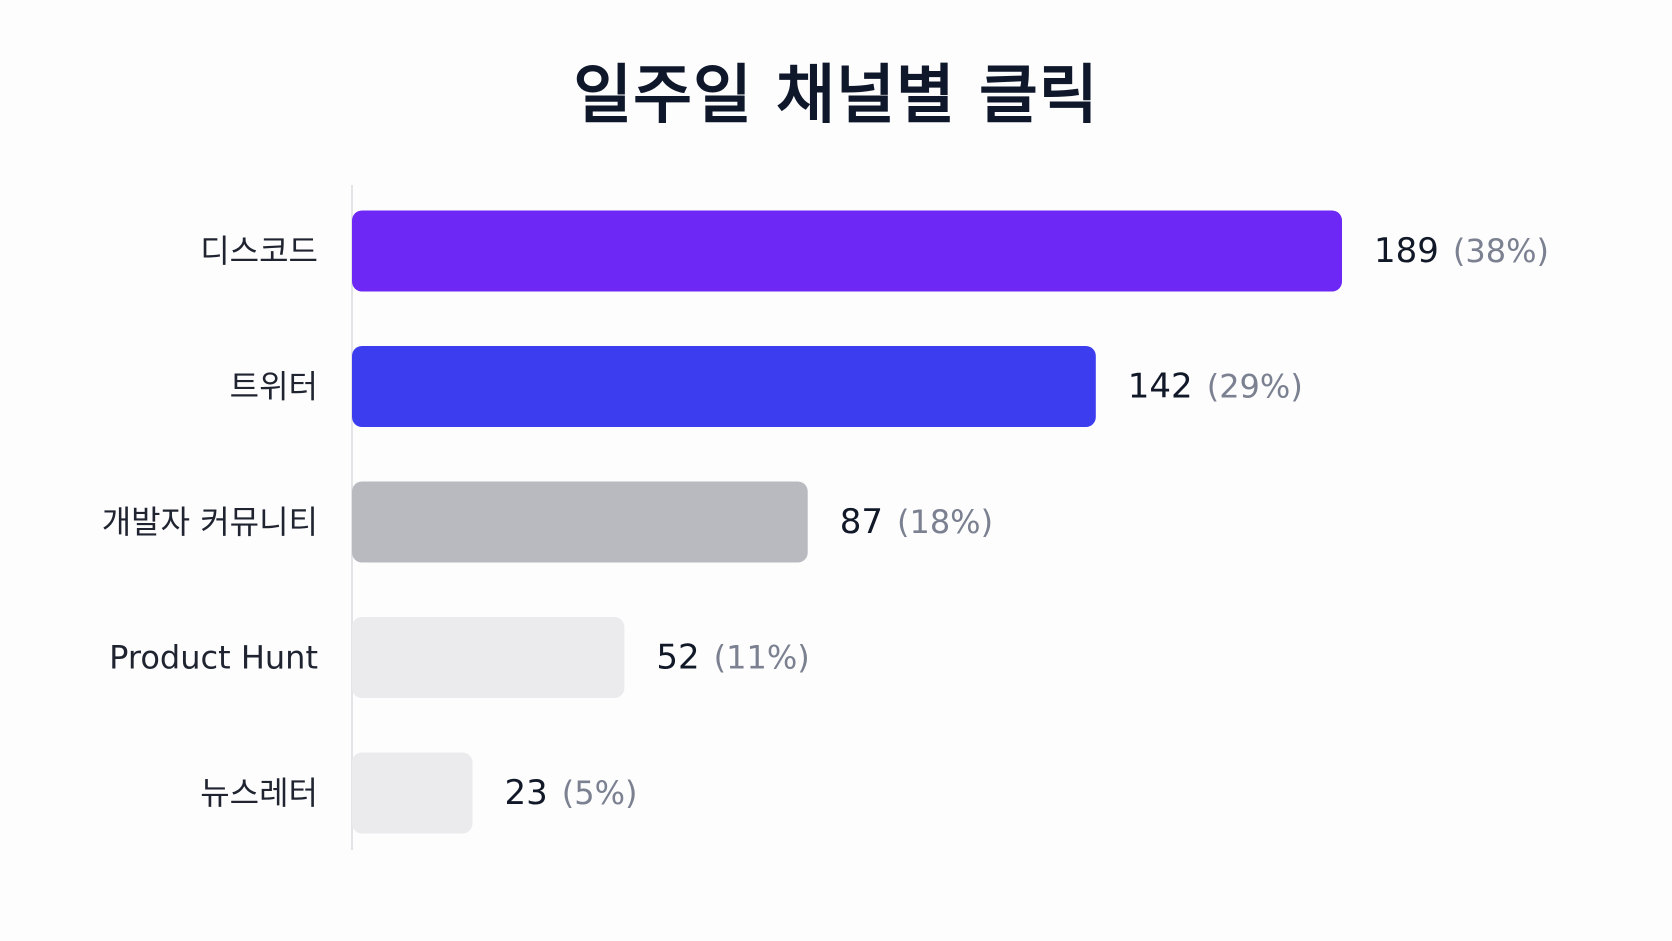 Image resolution: width=1672 pixels, height=941 pixels. I want to click on percent-label: (38%), so click(1501, 251).